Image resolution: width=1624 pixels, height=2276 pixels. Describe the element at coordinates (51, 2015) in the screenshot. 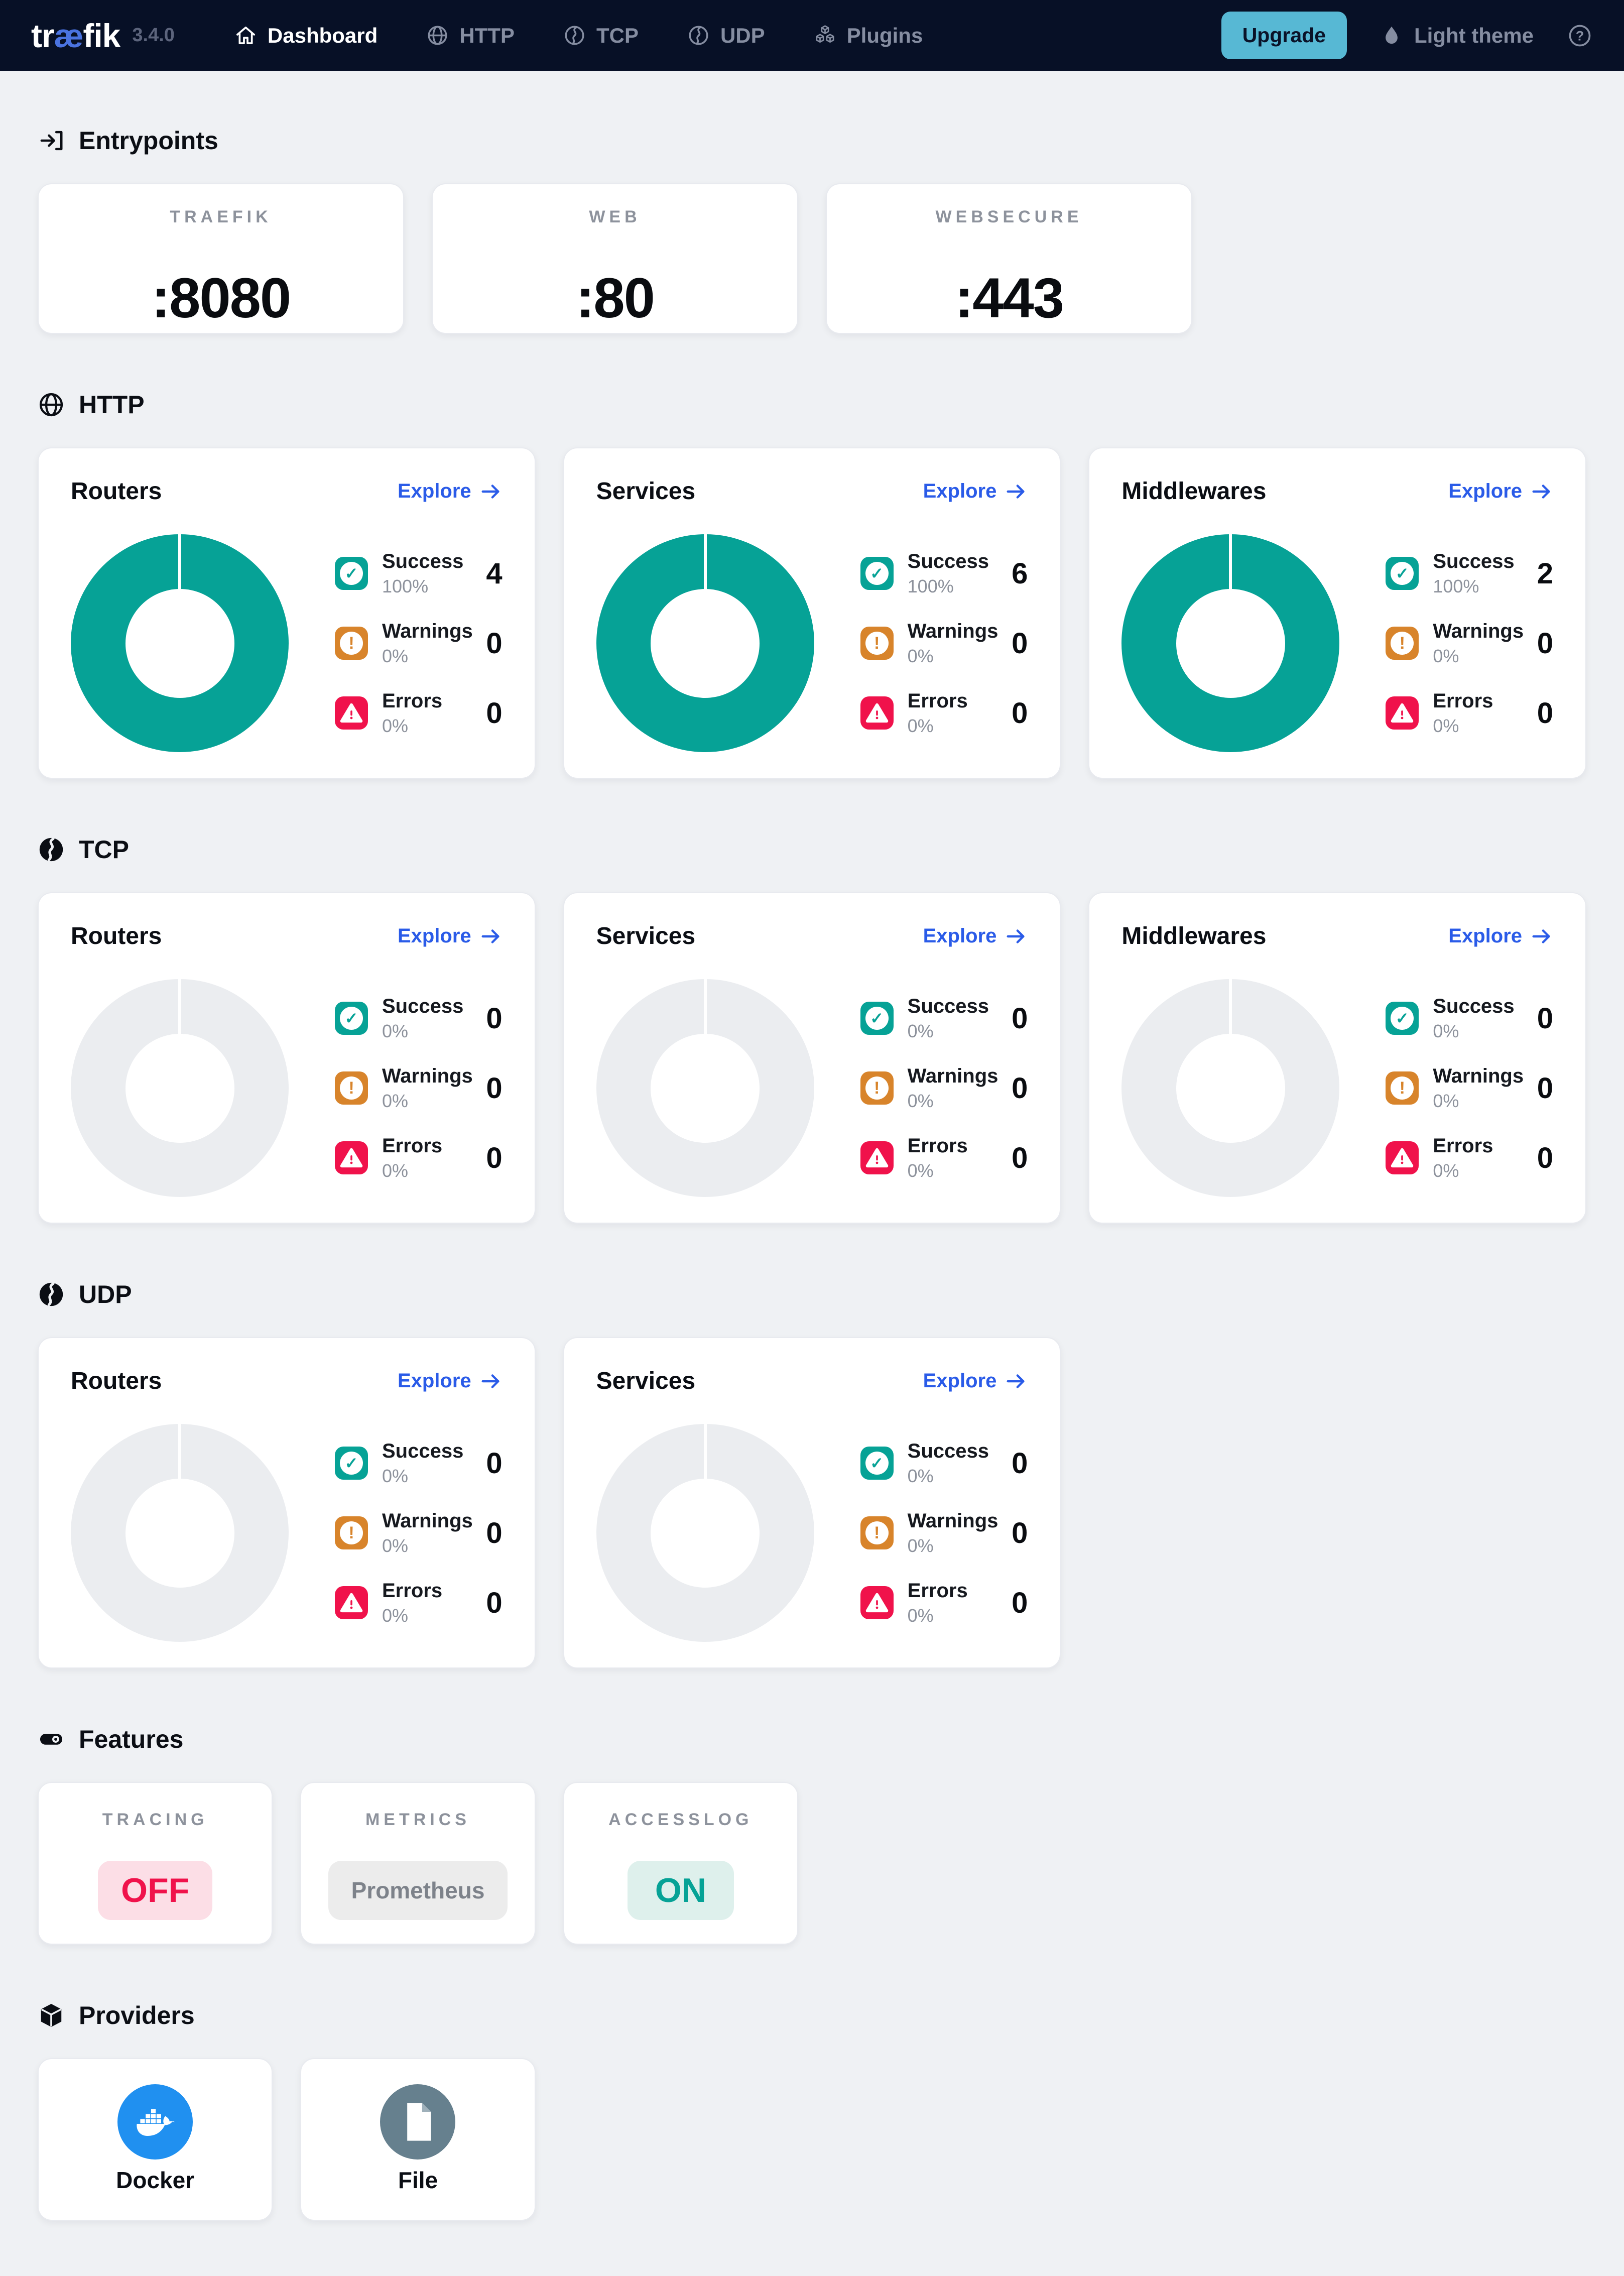

I see `package-icon` at that location.